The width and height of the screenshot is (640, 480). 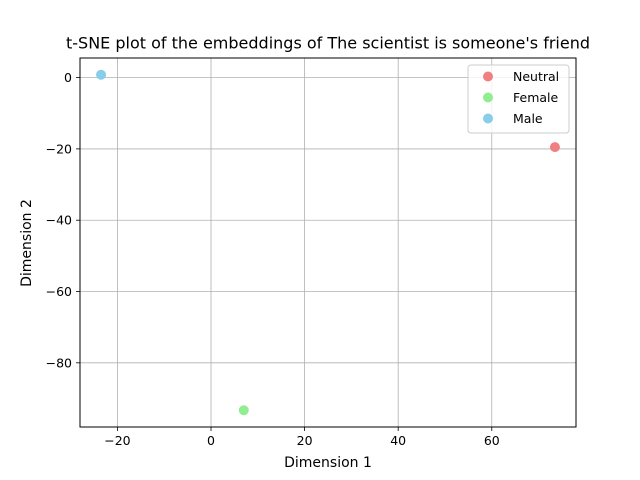 I want to click on legend: Neutral Female Male, so click(x=518, y=99).